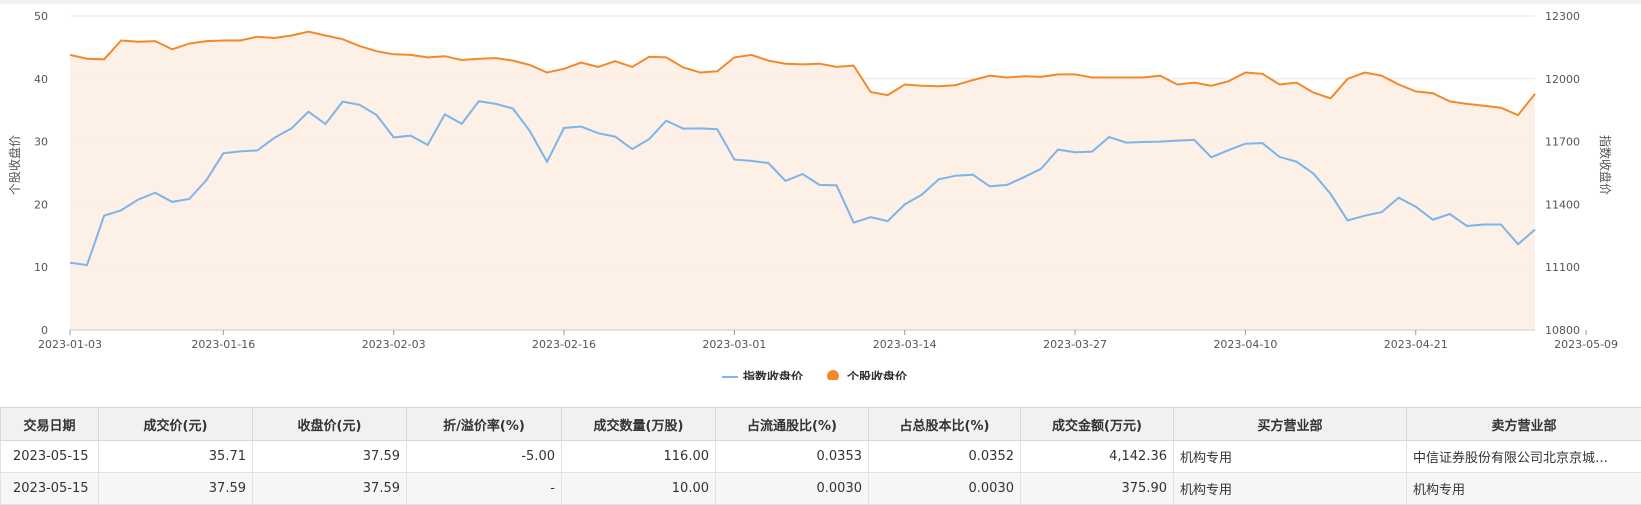 This screenshot has width=1641, height=505. Describe the element at coordinates (945, 424) in the screenshot. I see `col-header-total-ratio: 占总股本比(%)` at that location.